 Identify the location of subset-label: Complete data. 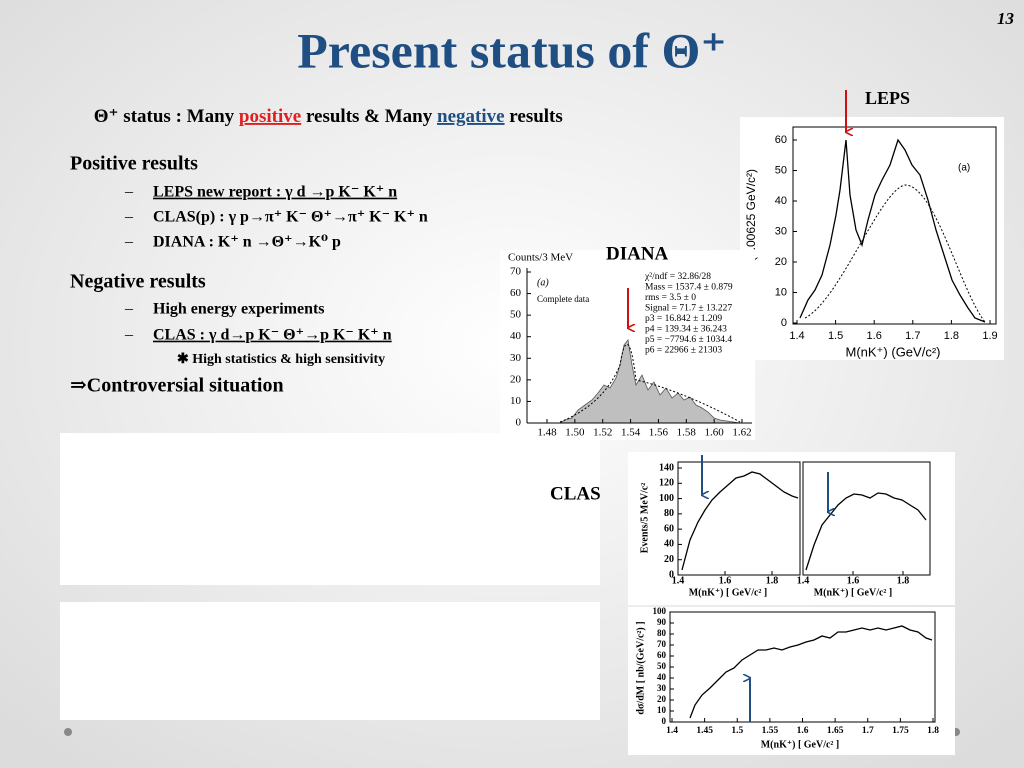
(563, 299).